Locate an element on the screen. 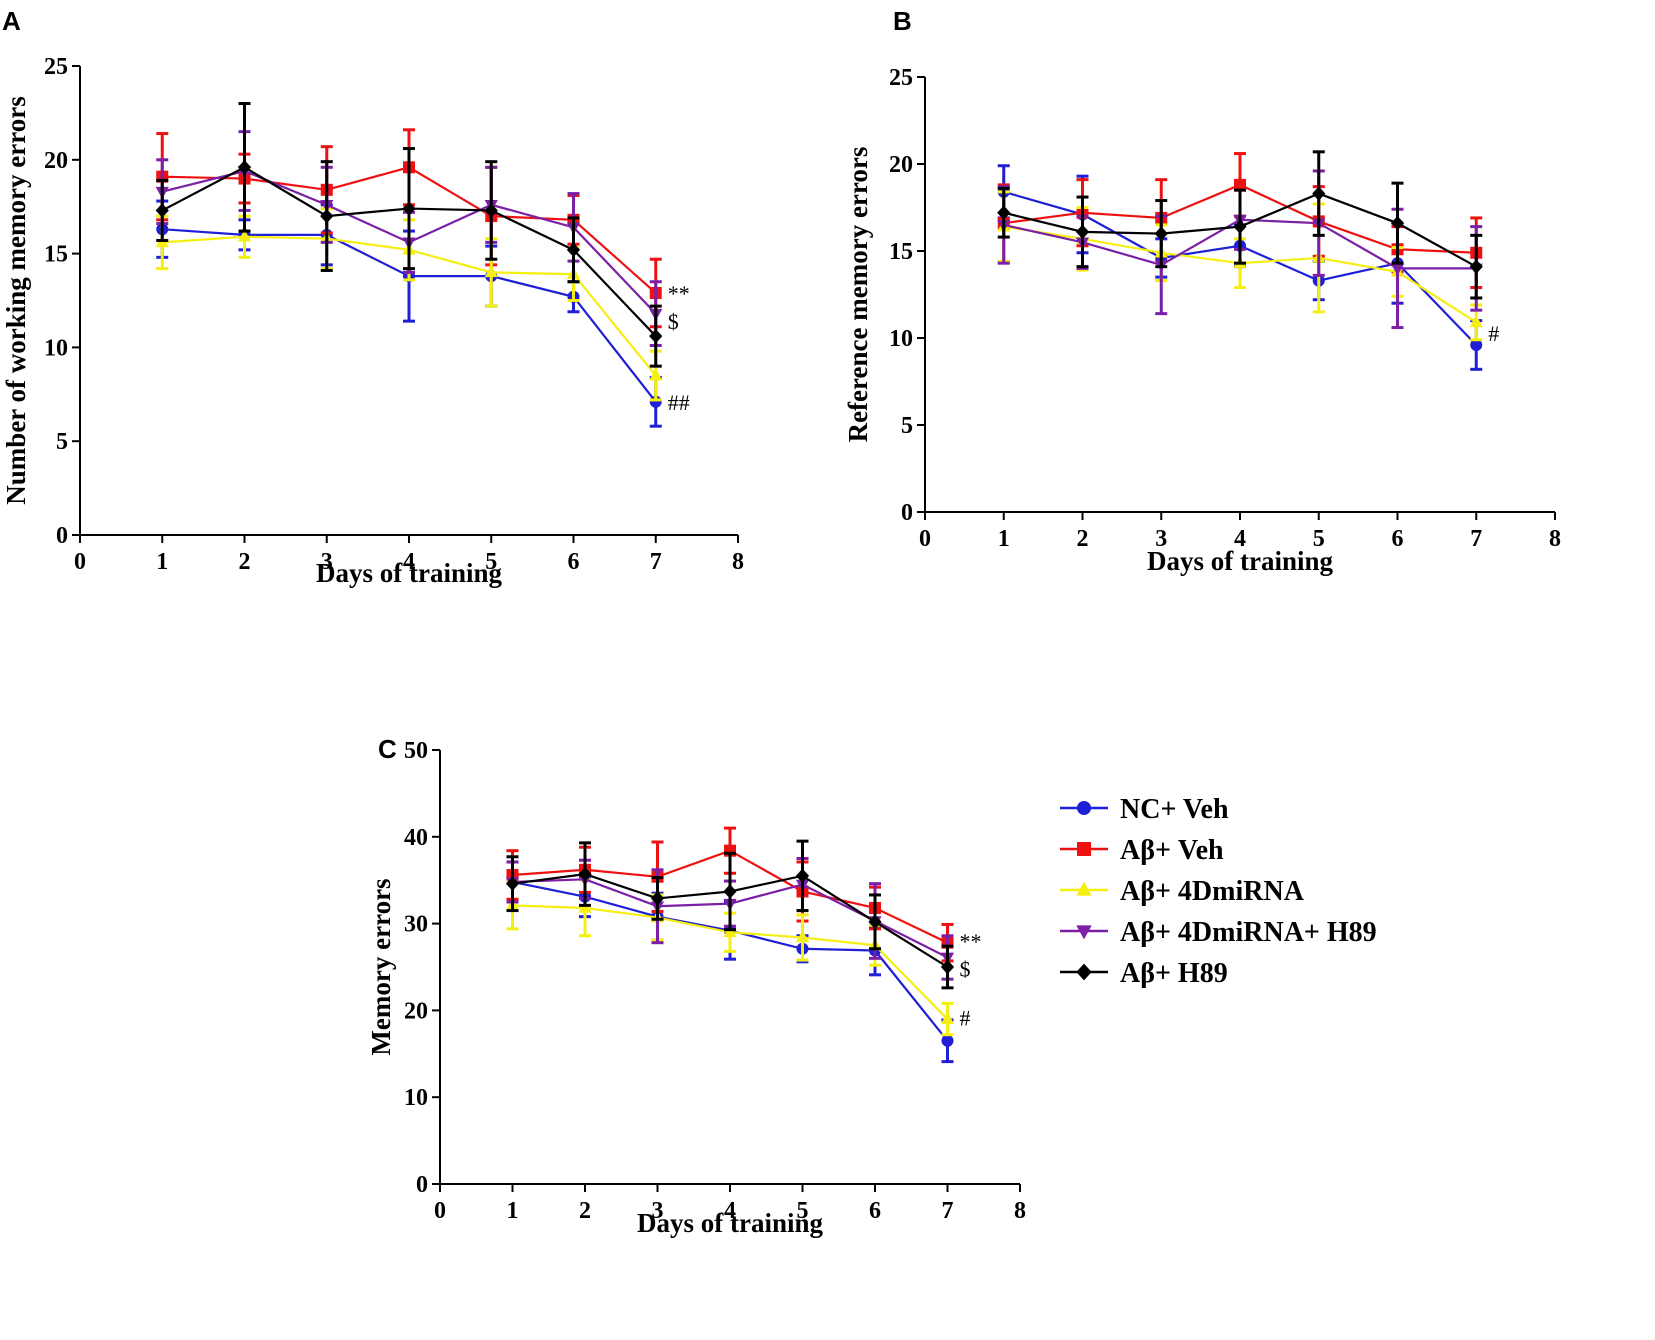  panel-label-c: C is located at coordinates (387, 749).